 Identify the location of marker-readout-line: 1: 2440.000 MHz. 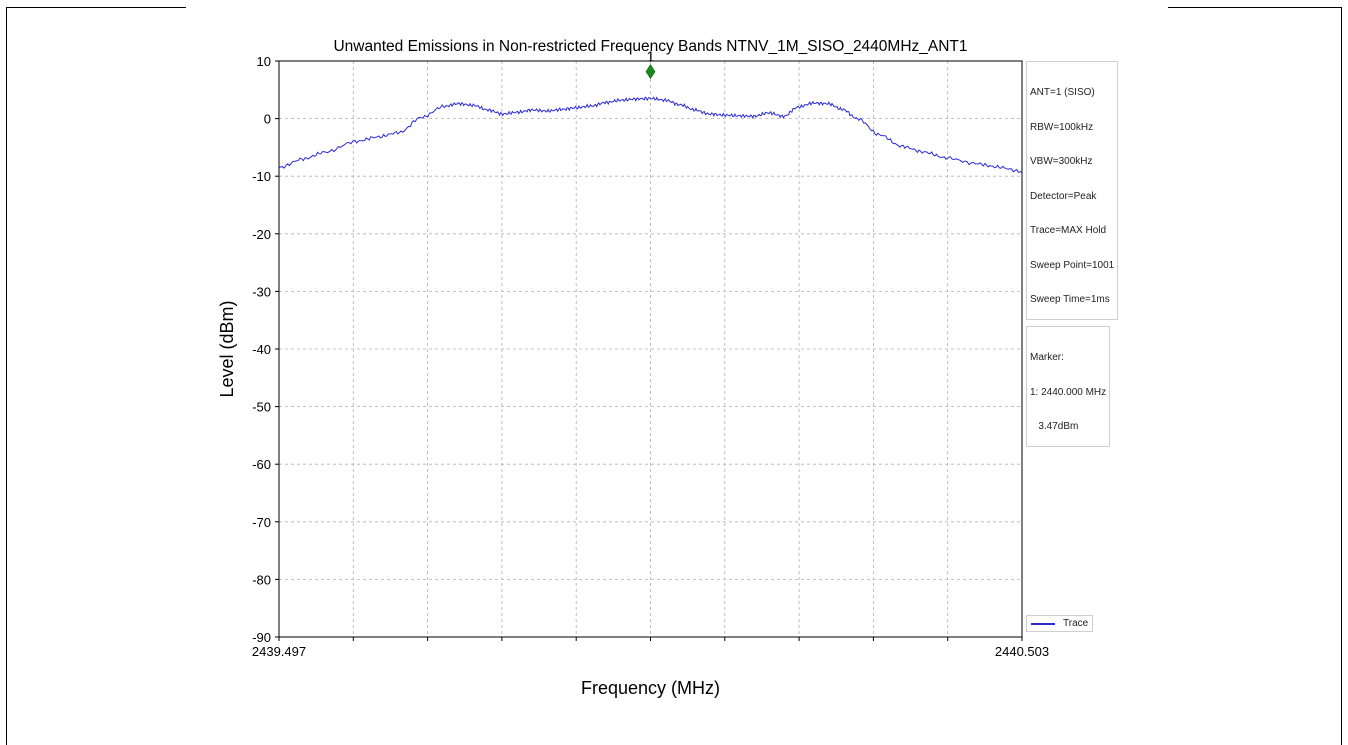
(1068, 392).